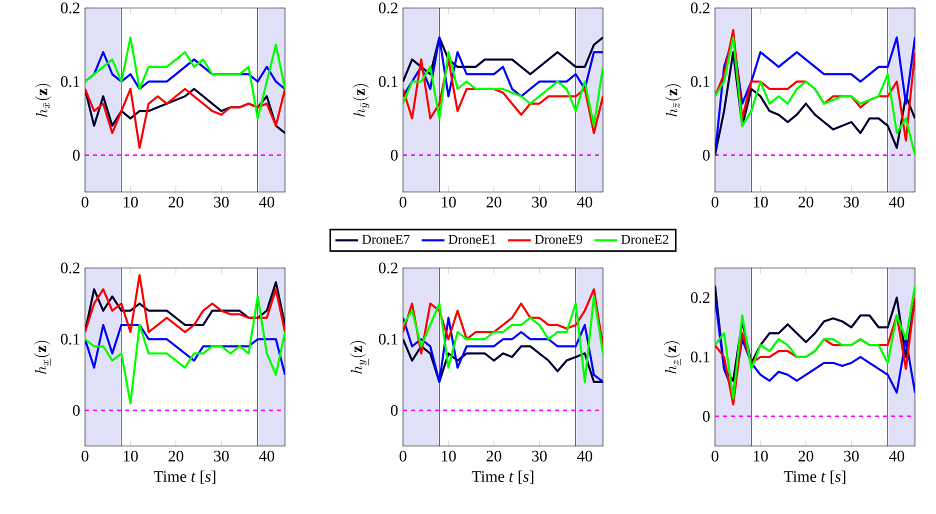 Image resolution: width=936 pixels, height=514 pixels. What do you see at coordinates (472, 239) in the screenshot?
I see `legend-label: DroneE1` at bounding box center [472, 239].